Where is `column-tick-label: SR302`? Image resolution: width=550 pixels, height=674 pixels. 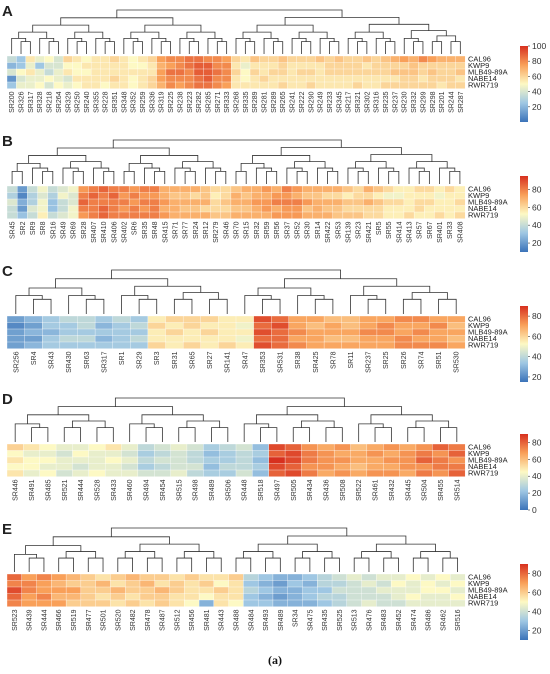
column-tick-label: SR302 is located at coordinates (367, 102).